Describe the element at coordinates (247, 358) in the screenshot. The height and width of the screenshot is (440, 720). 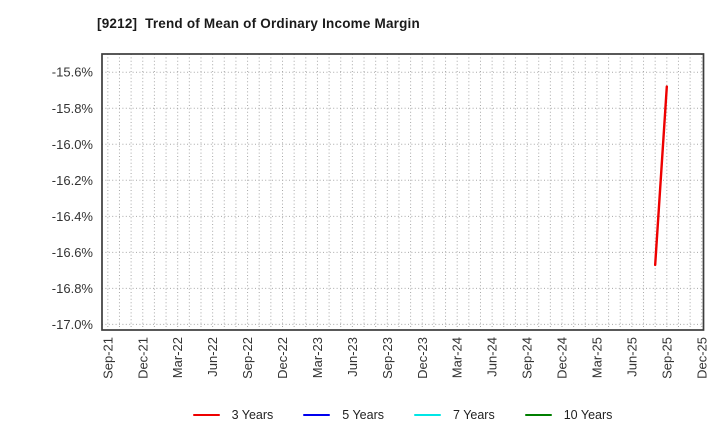
I see `x-tick-label: Sep-22` at that location.